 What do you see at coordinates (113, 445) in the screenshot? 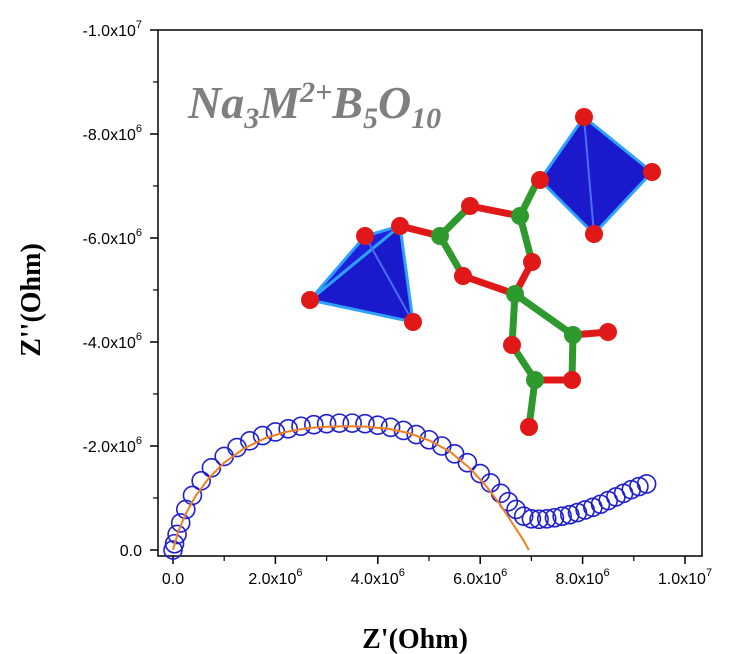
I see `y-tick-label: -2.0x10⁶` at bounding box center [113, 445].